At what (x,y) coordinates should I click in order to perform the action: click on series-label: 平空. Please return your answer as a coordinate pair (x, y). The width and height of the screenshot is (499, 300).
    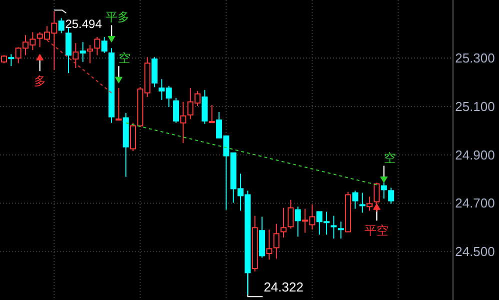
    Looking at the image, I should click on (376, 231).